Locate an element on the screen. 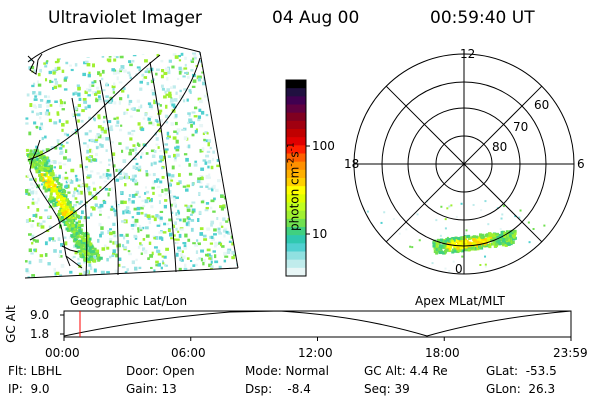 The image size is (600, 400). colorbar is located at coordinates (297, 178).